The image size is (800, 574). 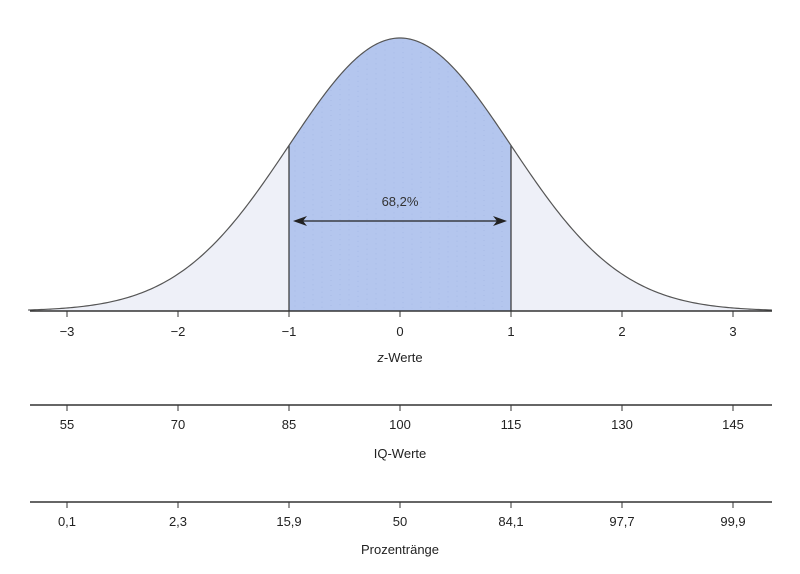 What do you see at coordinates (732, 521) in the screenshot?
I see `percentile-tick-label: 99,9` at bounding box center [732, 521].